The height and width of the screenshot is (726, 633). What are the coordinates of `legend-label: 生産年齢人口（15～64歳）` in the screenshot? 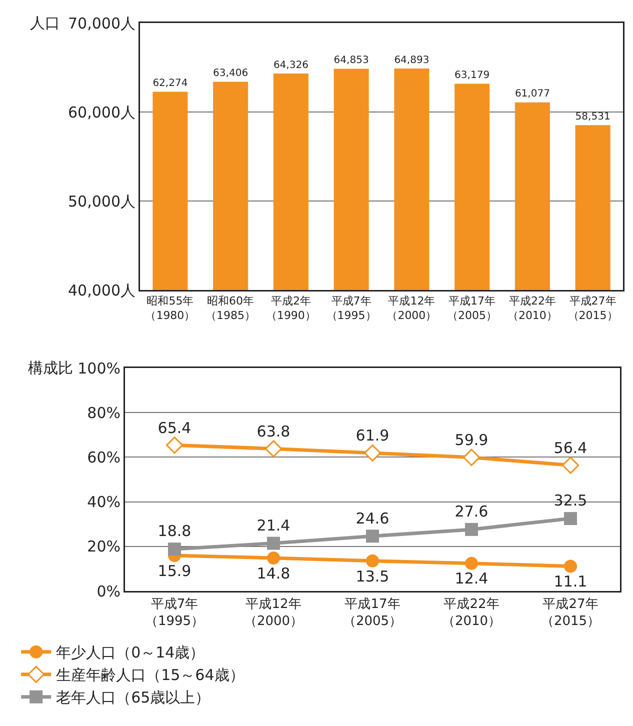 It's located at (150, 675).